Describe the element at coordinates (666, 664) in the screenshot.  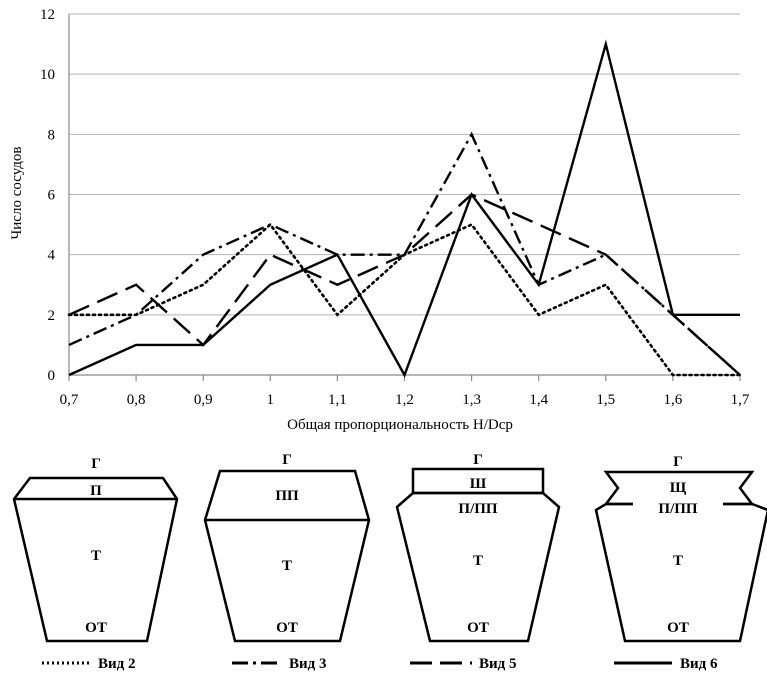
I see `legend-item-vid-6: Вид 6` at that location.